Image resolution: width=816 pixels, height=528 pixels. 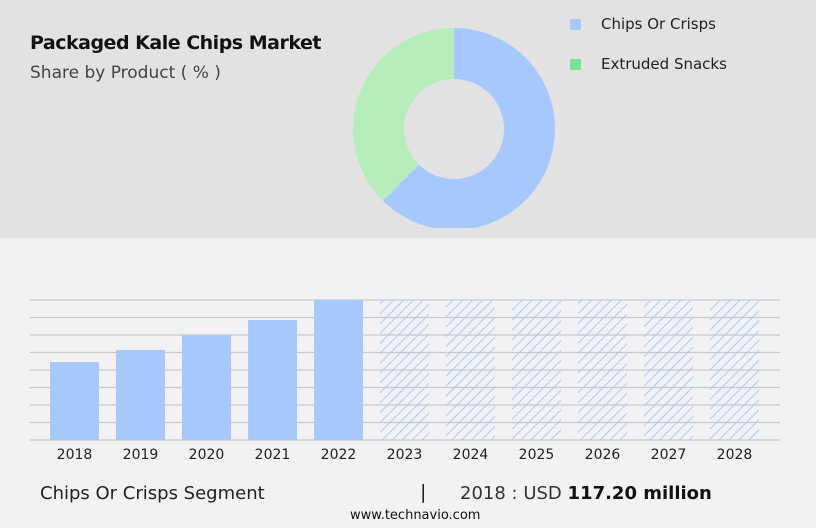 What do you see at coordinates (602, 370) in the screenshot?
I see `forecast-bar-2026` at bounding box center [602, 370].